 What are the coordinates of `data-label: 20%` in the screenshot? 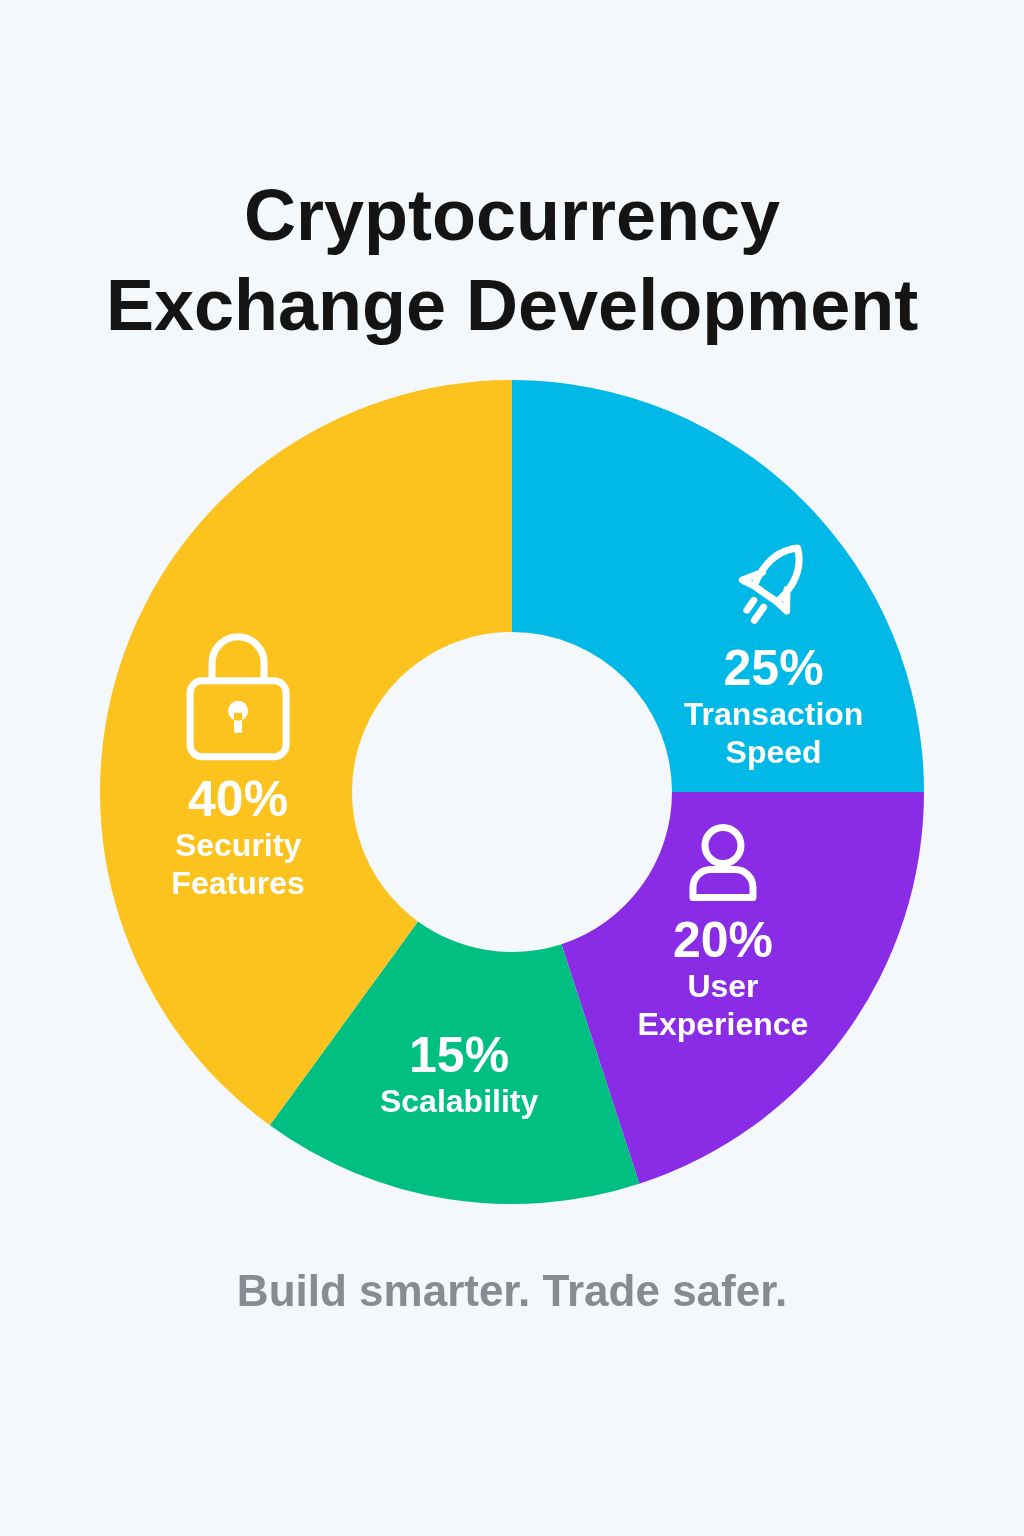 It's located at (723, 940).